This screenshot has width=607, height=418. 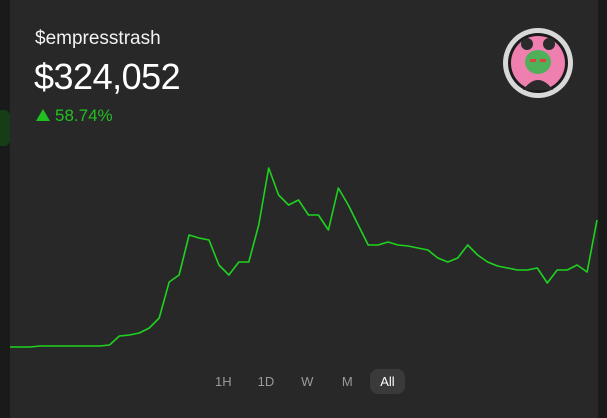 I want to click on range-tab: W, so click(x=307, y=381).